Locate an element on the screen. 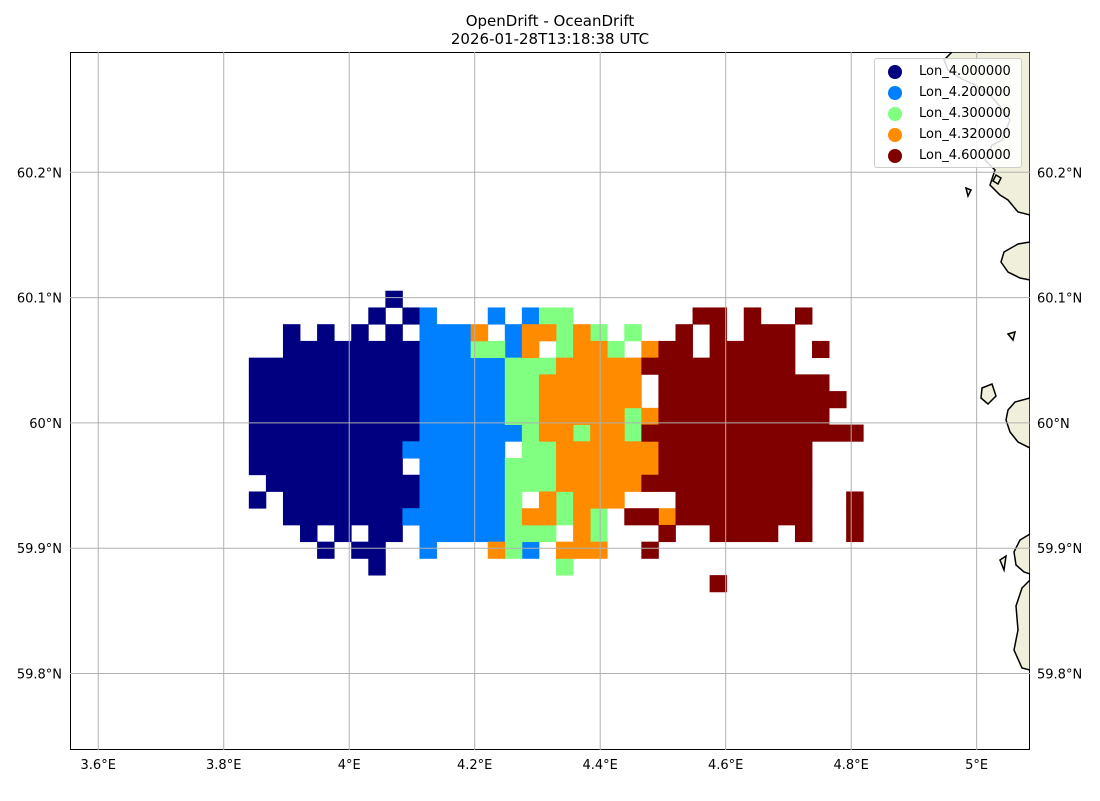  x-tick-label: 4.2°E is located at coordinates (474, 765).